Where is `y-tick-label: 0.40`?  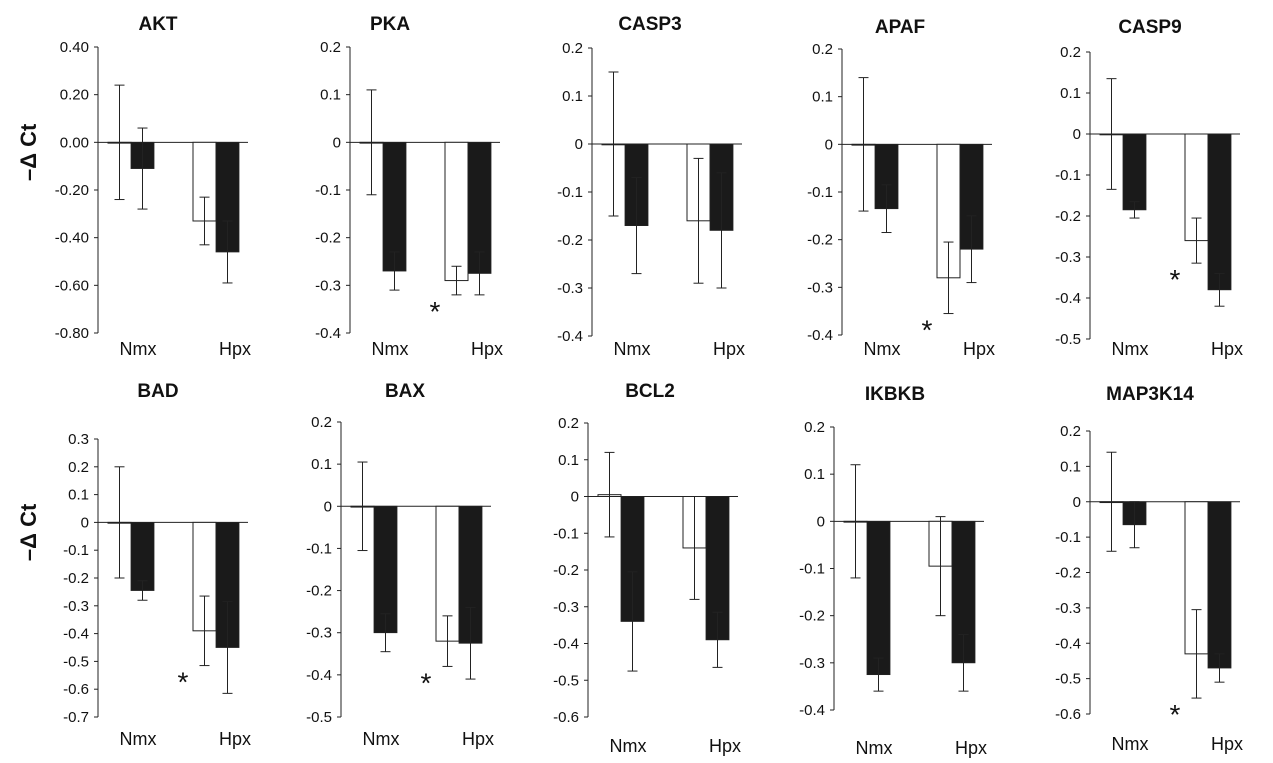 y-tick-label: 0.40 is located at coordinates (74, 47).